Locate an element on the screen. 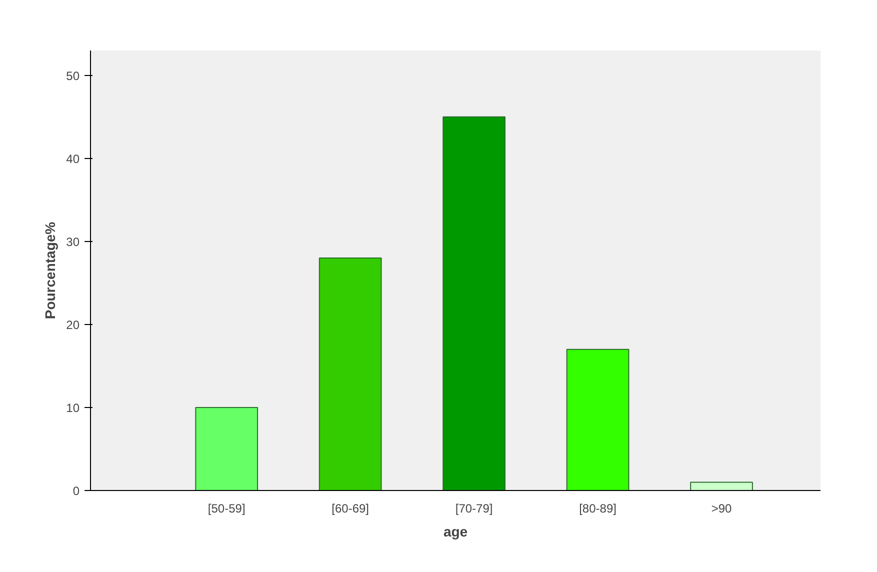 The height and width of the screenshot is (572, 877). y-tick-label: 50 is located at coordinates (73, 75).